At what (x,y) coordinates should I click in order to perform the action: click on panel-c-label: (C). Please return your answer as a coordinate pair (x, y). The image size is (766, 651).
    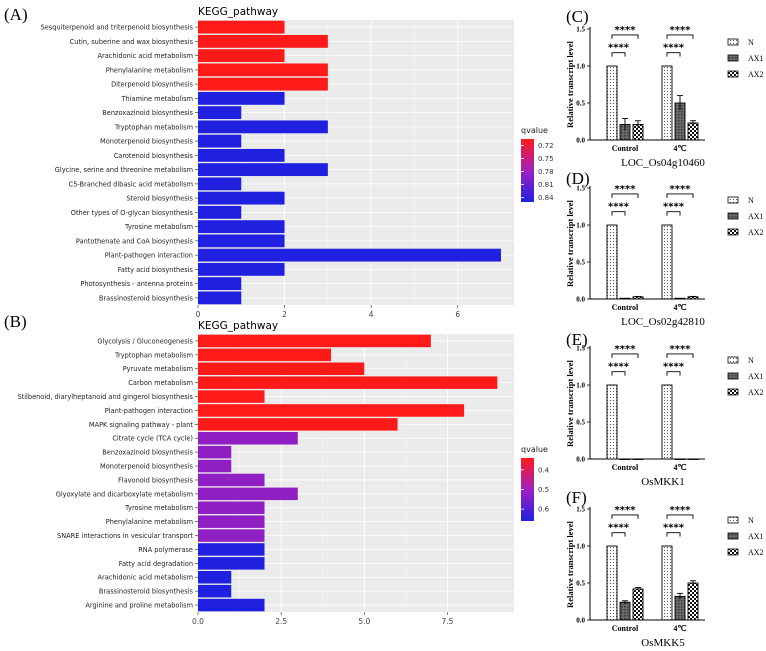
    Looking at the image, I should click on (577, 16).